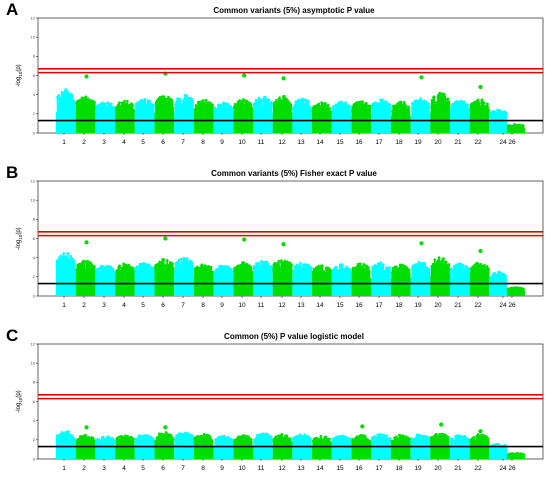 The height and width of the screenshot is (489, 550). I want to click on chr-21-point, so click(455, 102).